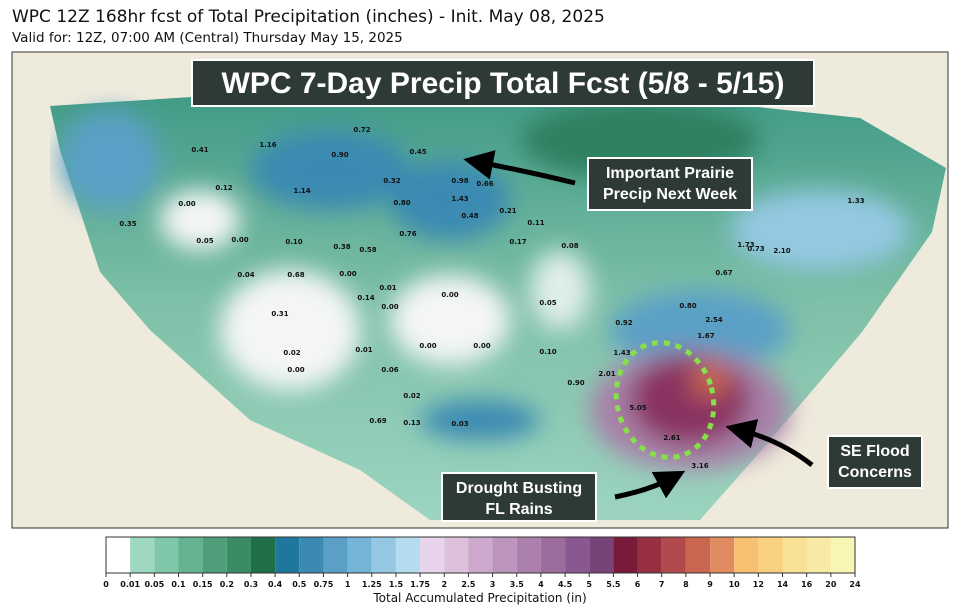 Image resolution: width=964 pixels, height=616 pixels. What do you see at coordinates (267, 145) in the screenshot?
I see `map-value: 1.16` at bounding box center [267, 145].